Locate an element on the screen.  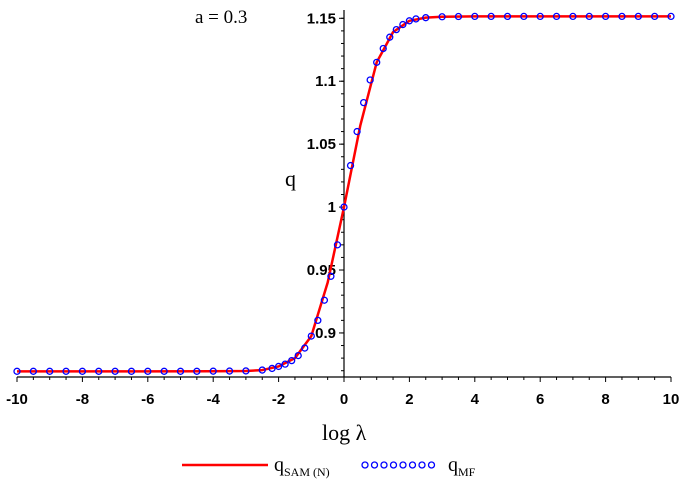
legend-label-sam-main: q is located at coordinates (279, 465).